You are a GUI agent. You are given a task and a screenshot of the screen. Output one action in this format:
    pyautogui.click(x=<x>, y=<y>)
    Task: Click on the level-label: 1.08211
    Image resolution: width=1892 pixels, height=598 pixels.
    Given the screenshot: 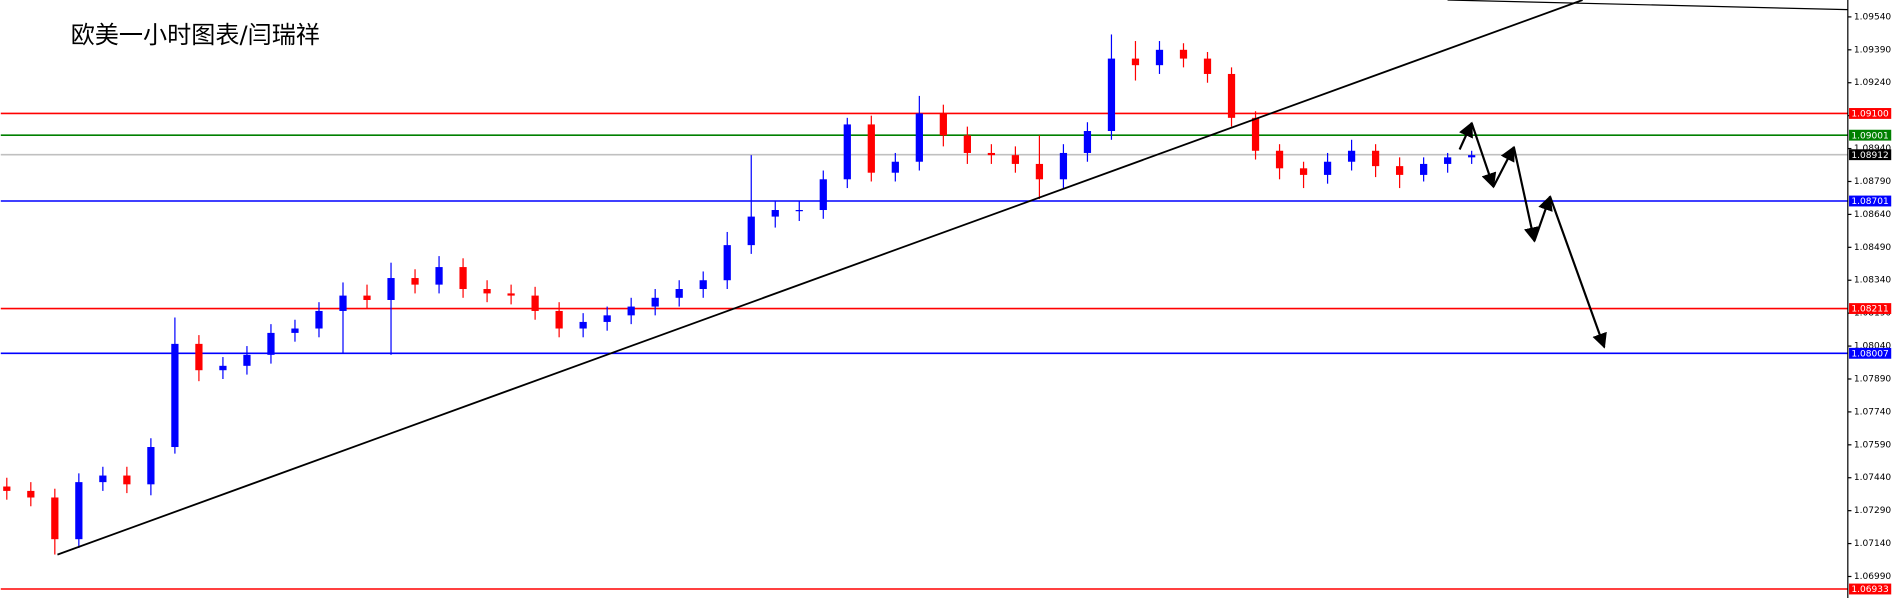 What is the action you would take?
    pyautogui.click(x=1869, y=310)
    